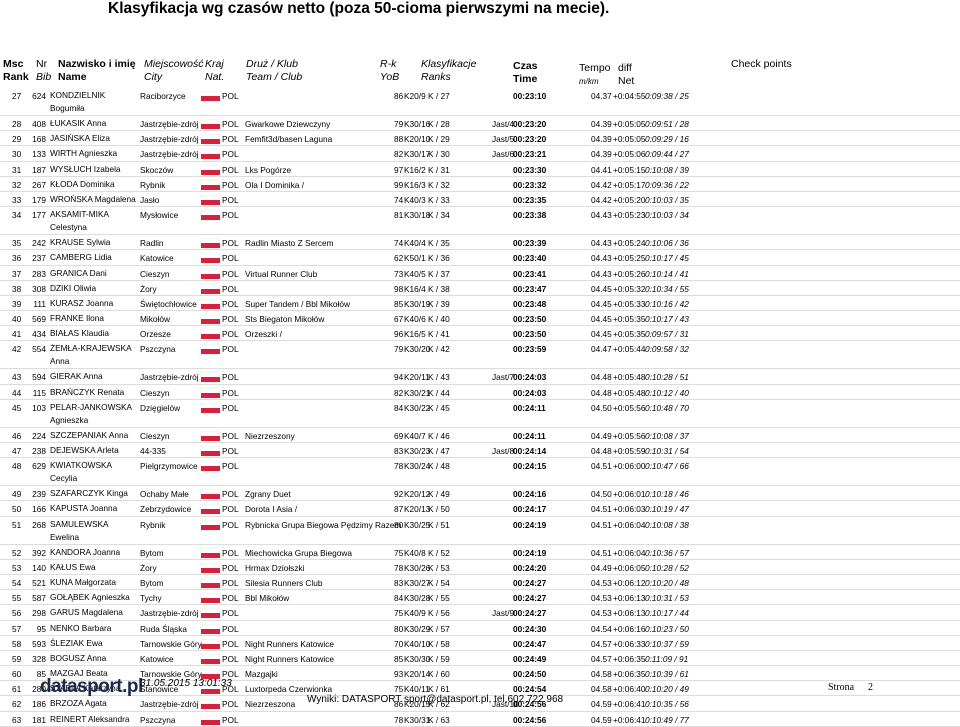 This screenshot has width=960, height=727. What do you see at coordinates (17, 643) in the screenshot?
I see `msc: 58` at bounding box center [17, 643].